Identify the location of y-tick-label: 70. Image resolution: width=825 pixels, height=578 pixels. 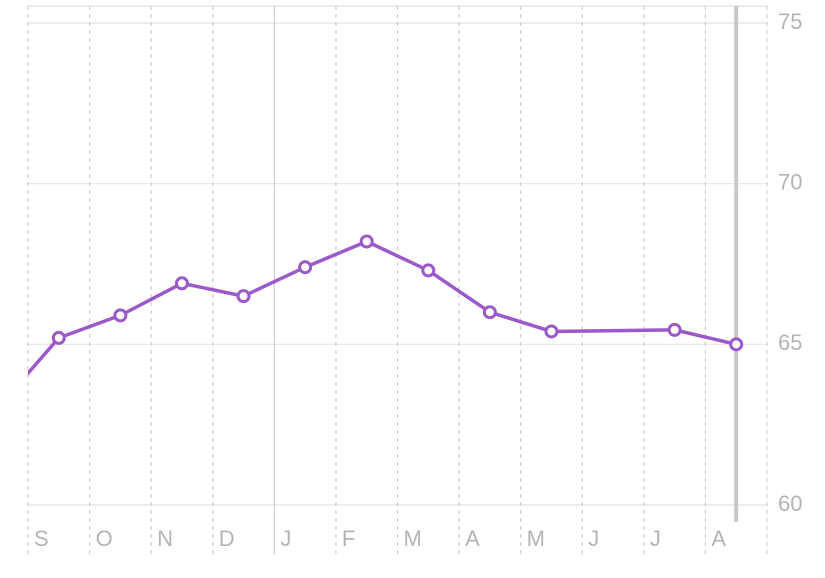
(790, 181).